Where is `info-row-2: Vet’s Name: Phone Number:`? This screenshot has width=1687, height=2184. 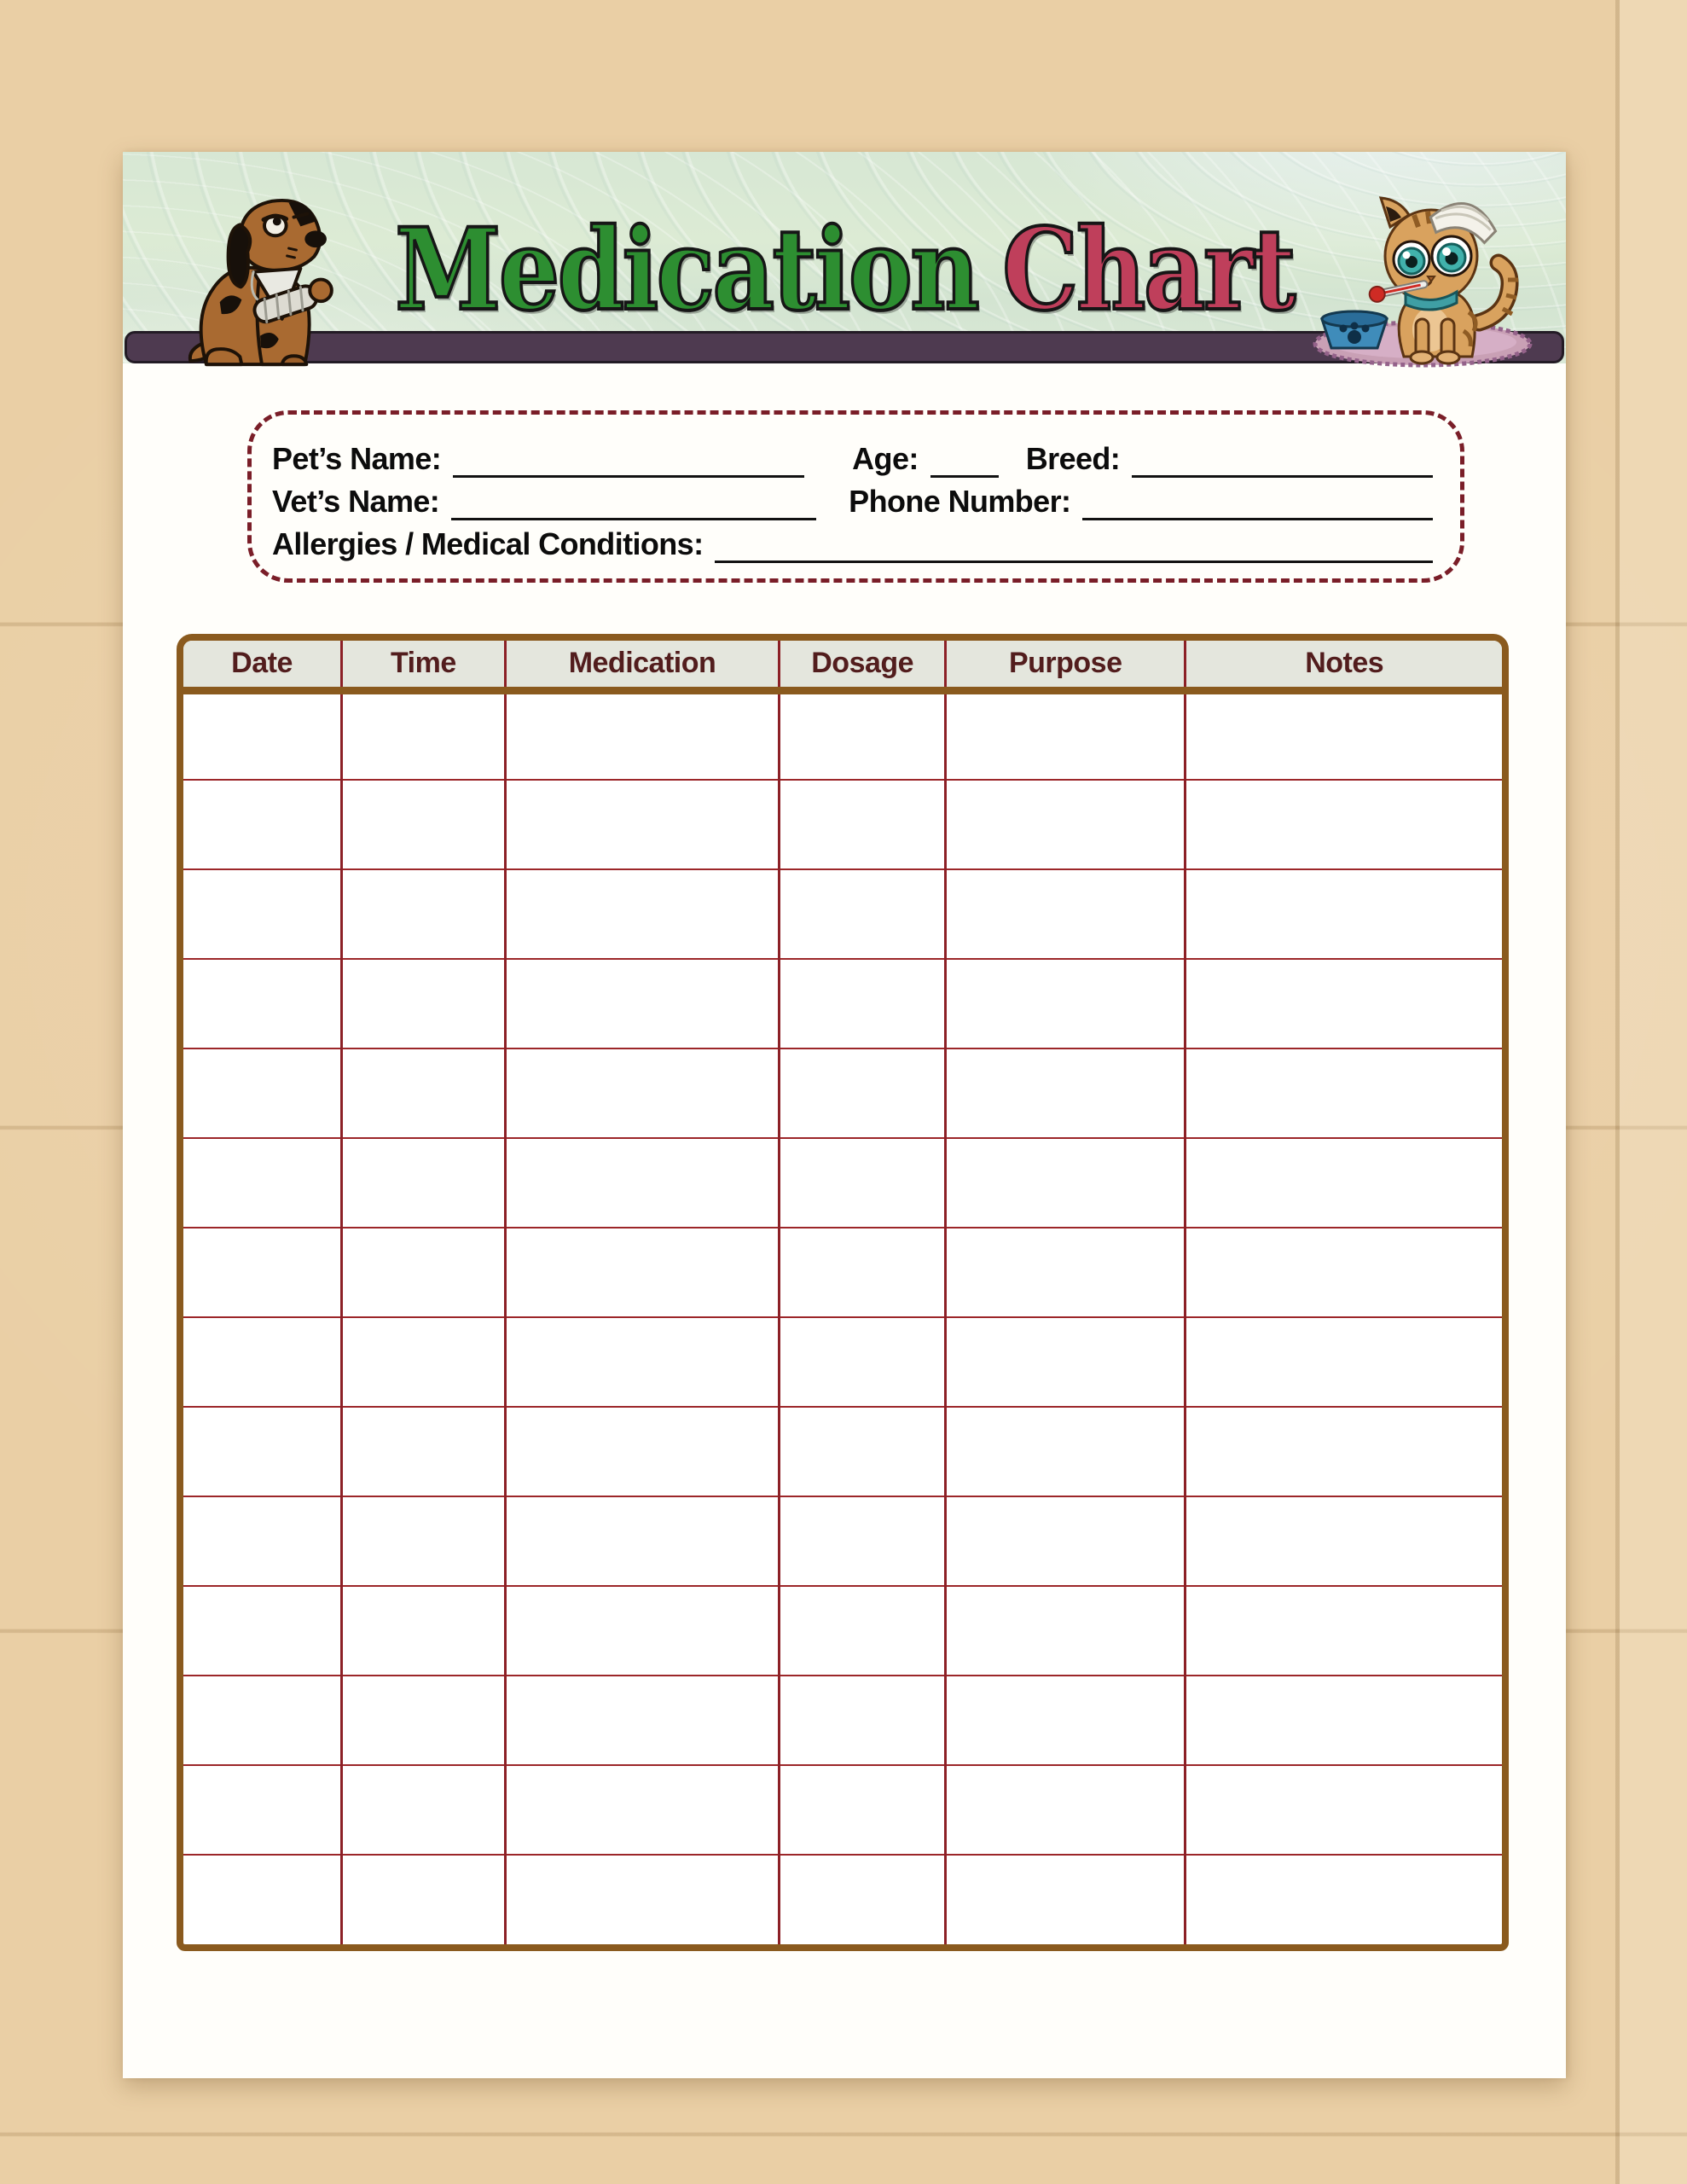
info-row-2: Vet’s Name: Phone Number: is located at coordinates (859, 499).